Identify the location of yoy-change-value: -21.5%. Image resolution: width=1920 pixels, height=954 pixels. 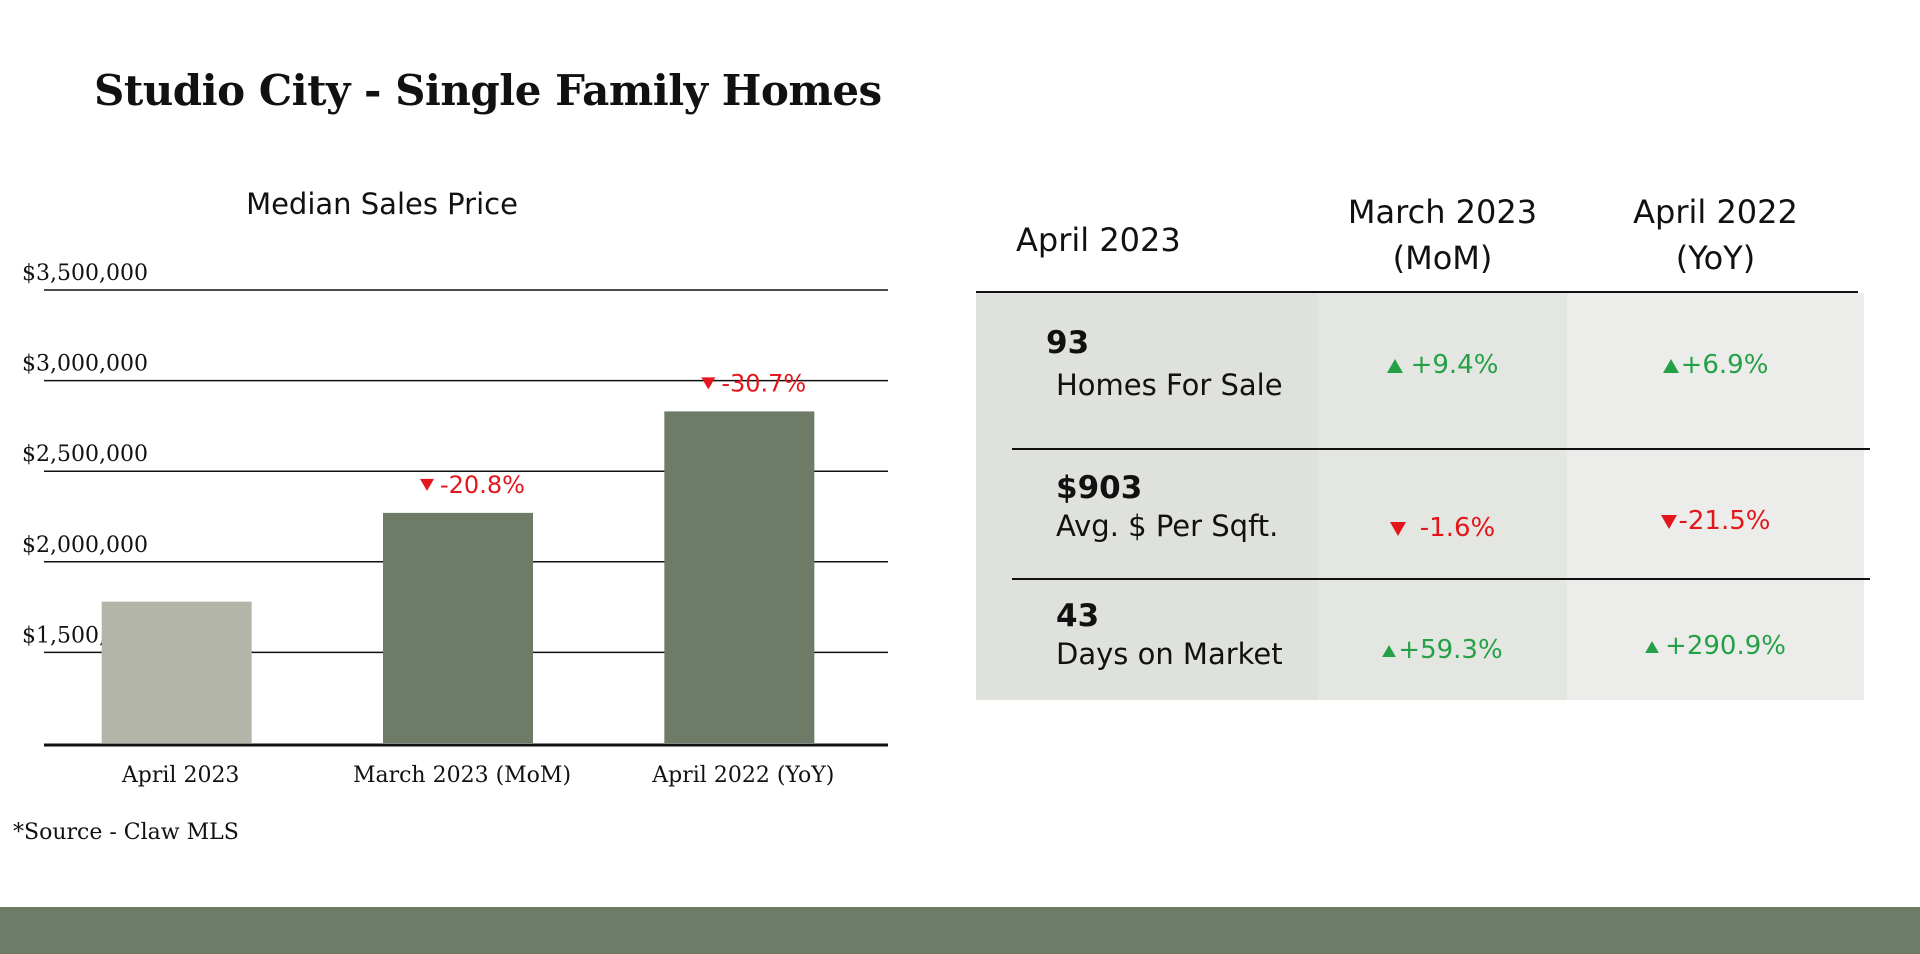
(1724, 521).